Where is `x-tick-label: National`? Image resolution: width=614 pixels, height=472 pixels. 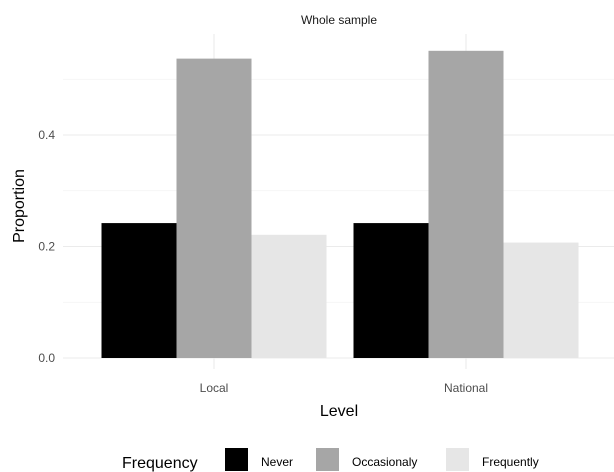
x-tick-label: National is located at coordinates (466, 388).